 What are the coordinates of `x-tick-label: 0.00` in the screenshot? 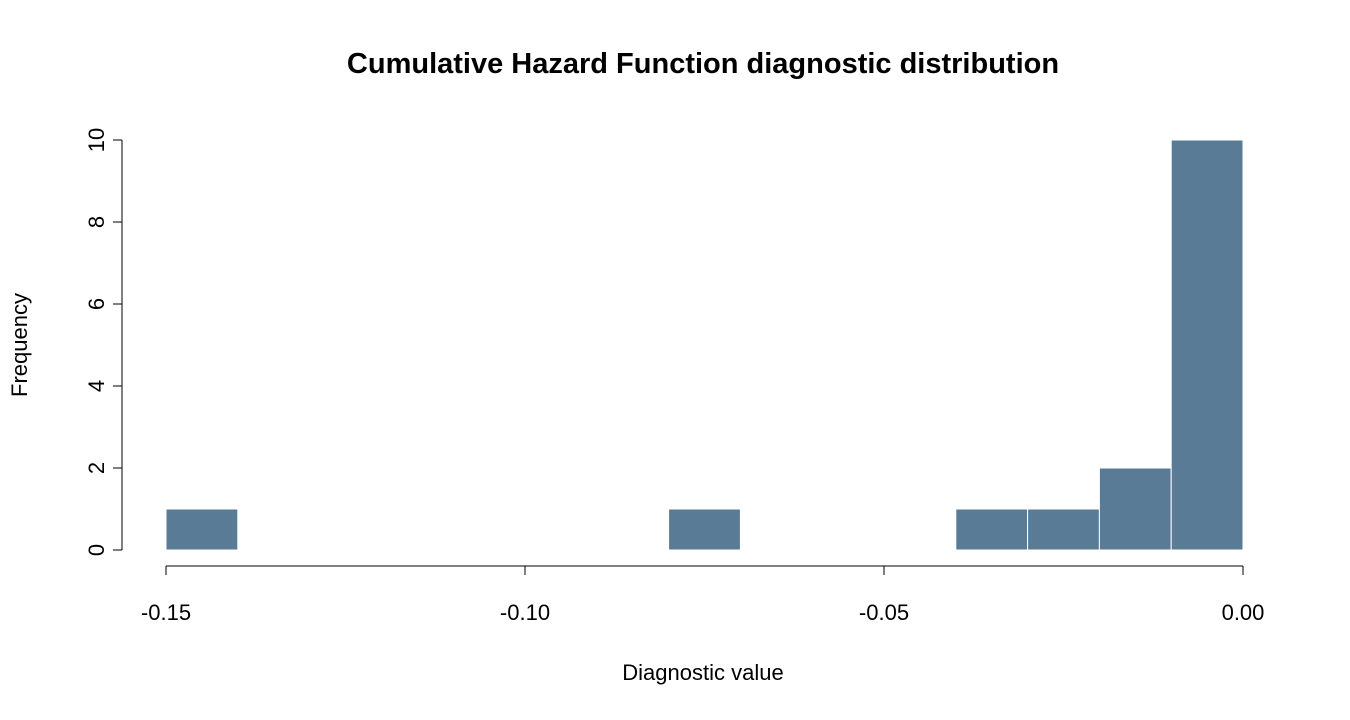 It's located at (1243, 612).